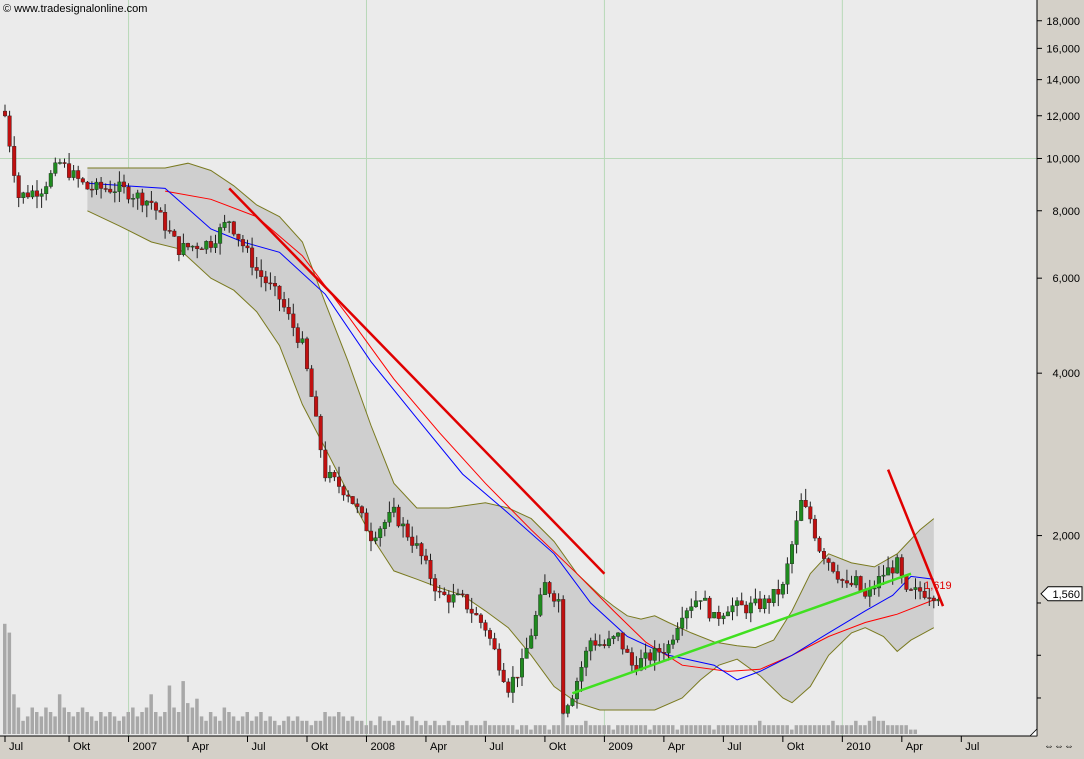 The image size is (1084, 759). Describe the element at coordinates (1066, 537) in the screenshot. I see `y-tick-label: 2,000` at that location.